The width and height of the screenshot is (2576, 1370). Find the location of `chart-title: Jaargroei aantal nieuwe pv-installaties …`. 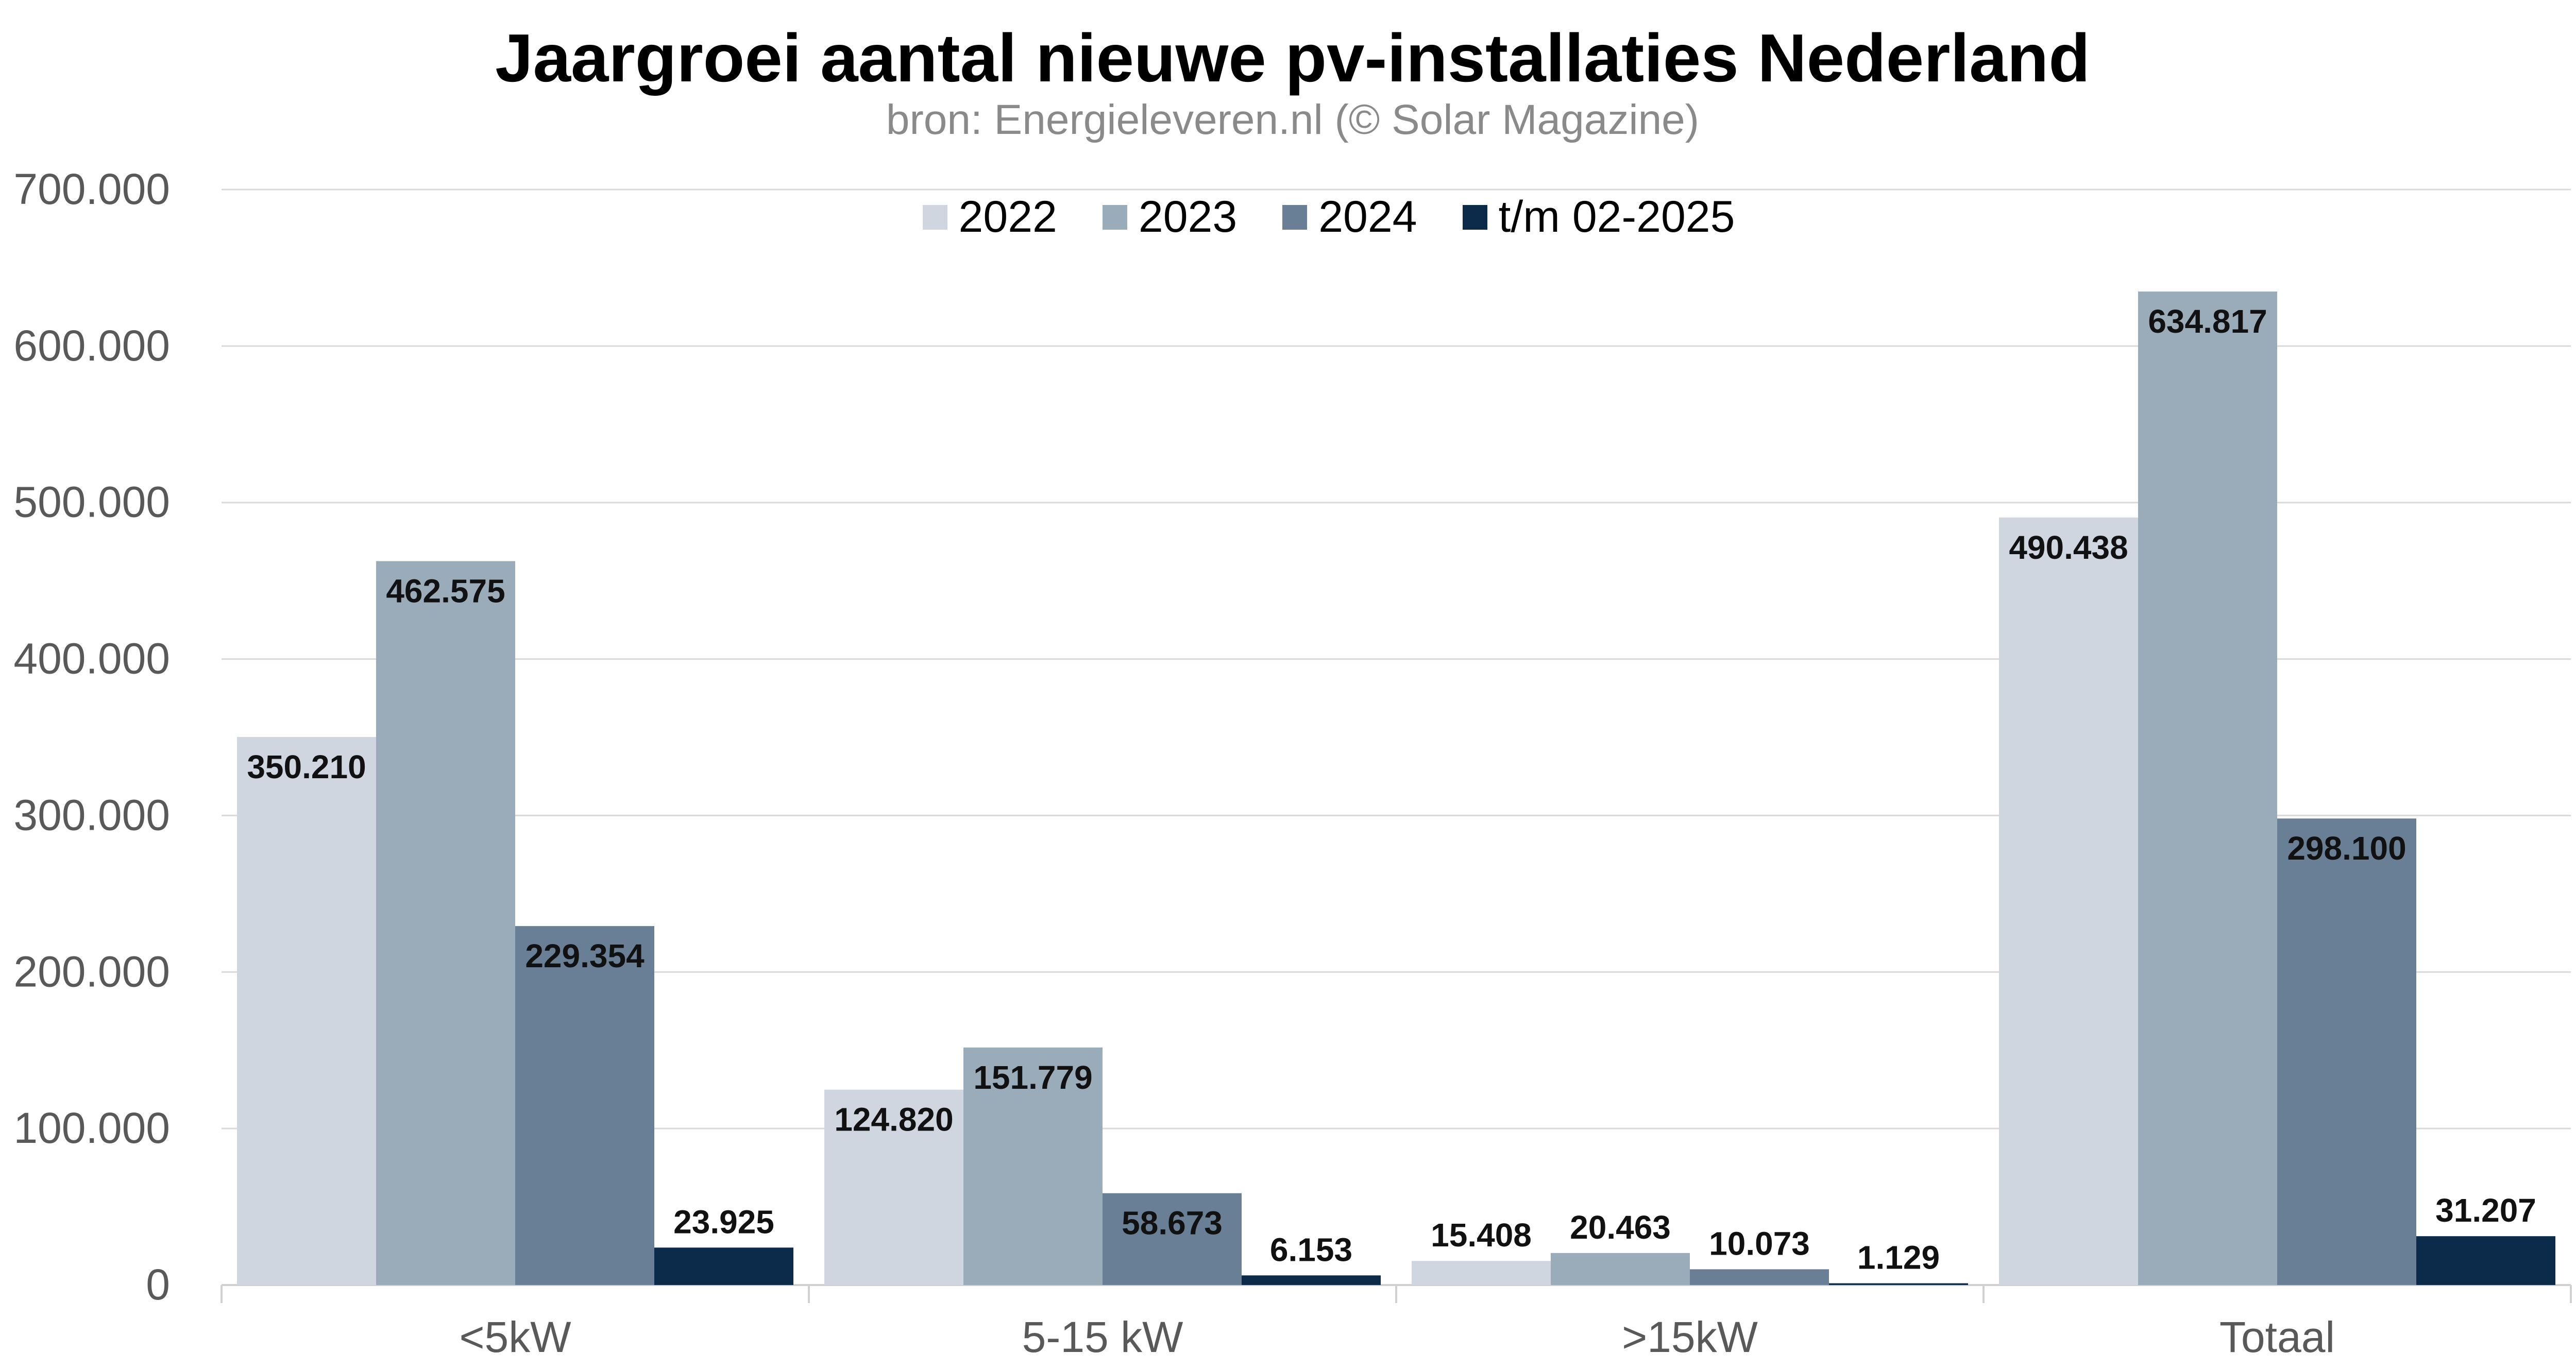

chart-title: Jaargroei aantal nieuwe pv-installaties … is located at coordinates (1292, 58).